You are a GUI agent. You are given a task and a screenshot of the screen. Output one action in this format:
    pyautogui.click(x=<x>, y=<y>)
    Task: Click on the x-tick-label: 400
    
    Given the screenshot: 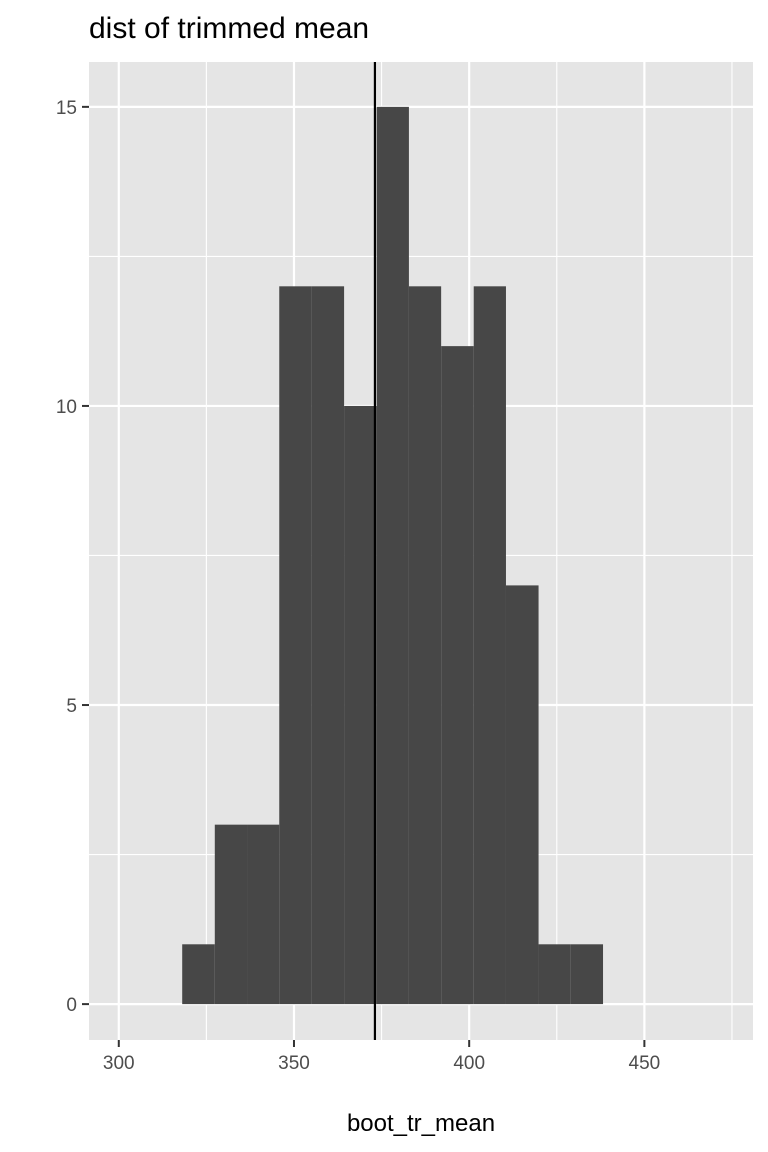 What is the action you would take?
    pyautogui.click(x=469, y=1063)
    